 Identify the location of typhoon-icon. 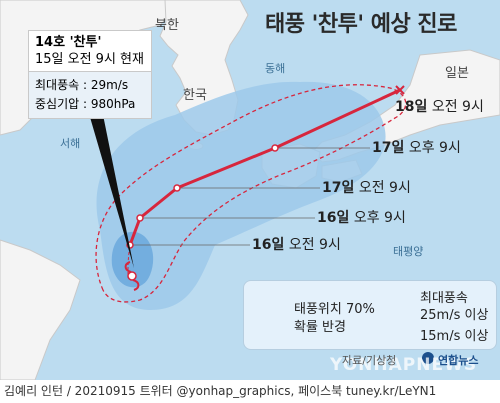
(132, 276).